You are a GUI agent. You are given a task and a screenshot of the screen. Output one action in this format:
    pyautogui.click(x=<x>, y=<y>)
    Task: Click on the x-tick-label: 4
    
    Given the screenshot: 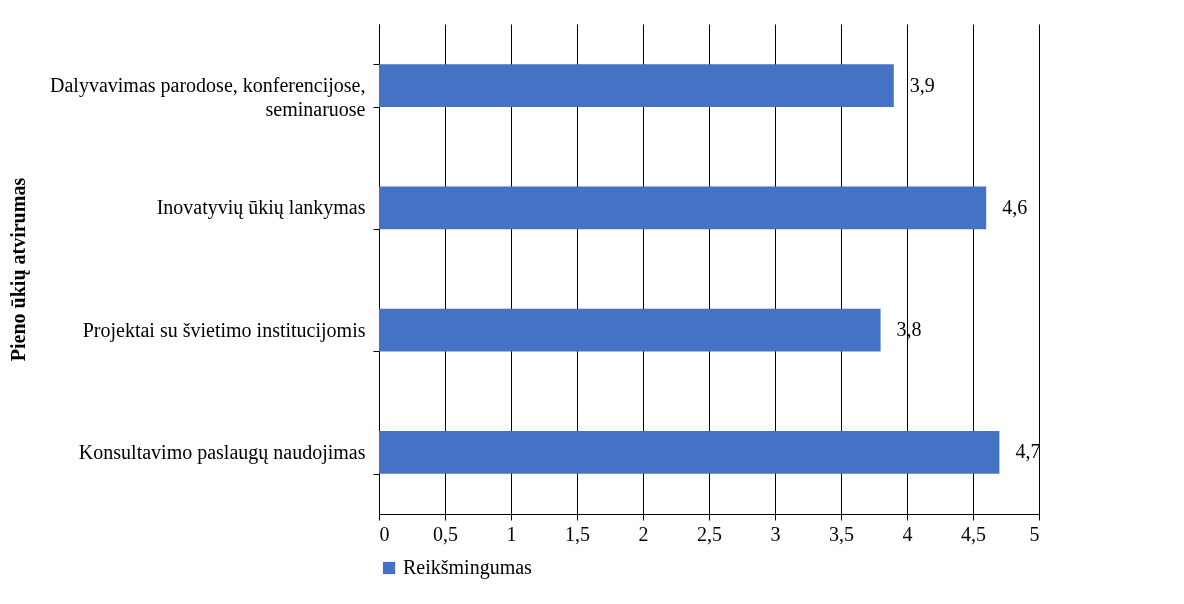 What is the action you would take?
    pyautogui.click(x=907, y=533)
    